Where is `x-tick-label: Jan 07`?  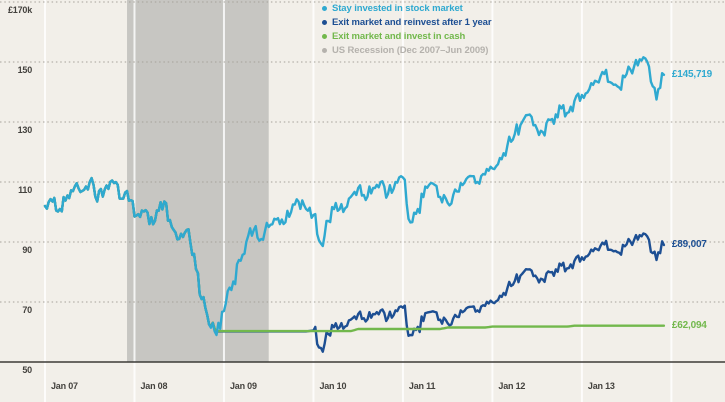 x-tick-label: Jan 07 is located at coordinates (64, 386).